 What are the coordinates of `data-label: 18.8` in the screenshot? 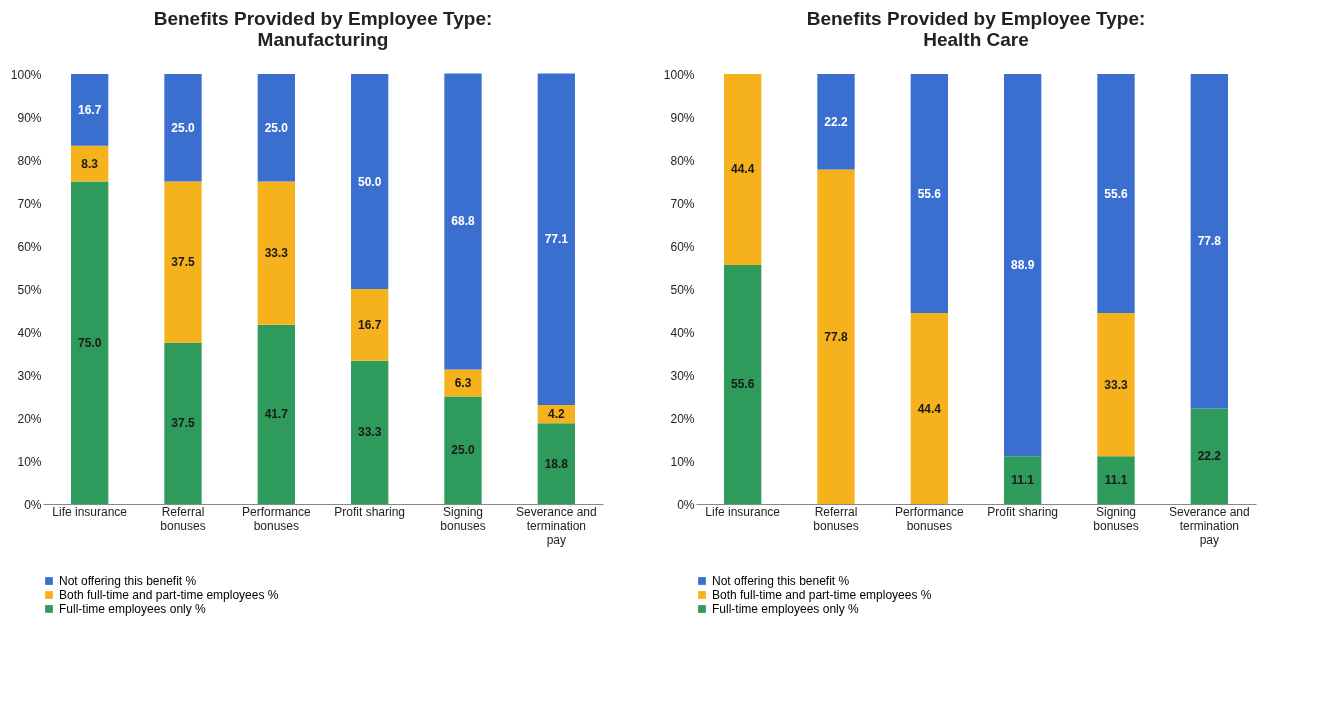 It's located at (556, 463).